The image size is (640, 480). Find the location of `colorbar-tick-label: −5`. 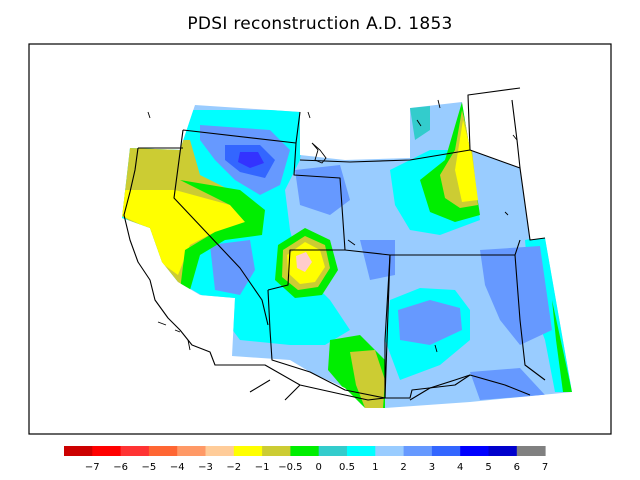

colorbar-tick-label: −5 is located at coordinates (149, 467).